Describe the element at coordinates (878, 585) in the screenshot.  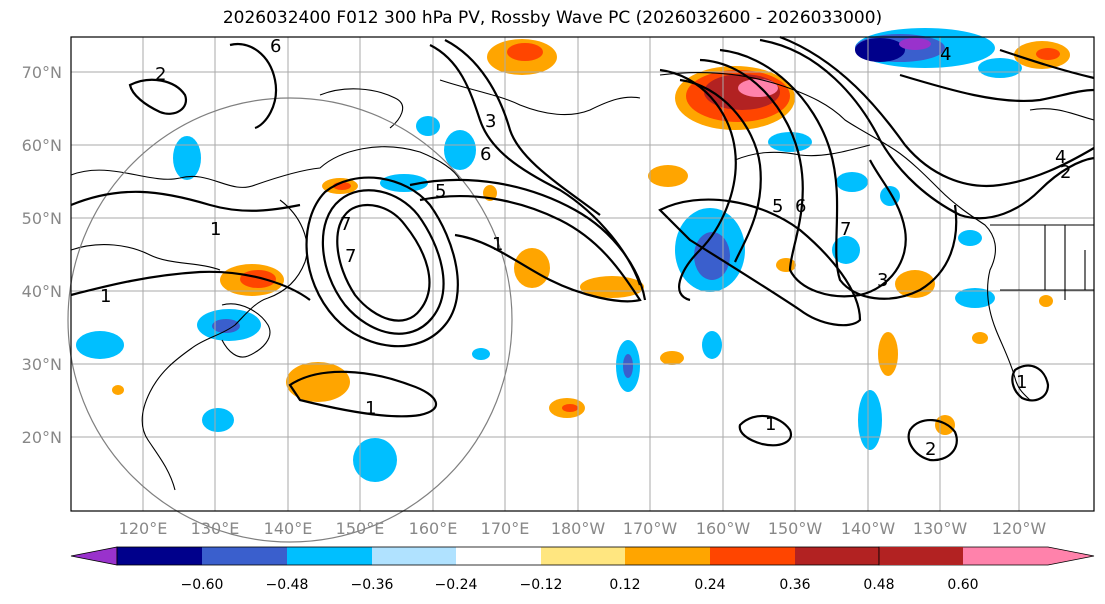
I see `colorbar-tick: 0.48` at that location.